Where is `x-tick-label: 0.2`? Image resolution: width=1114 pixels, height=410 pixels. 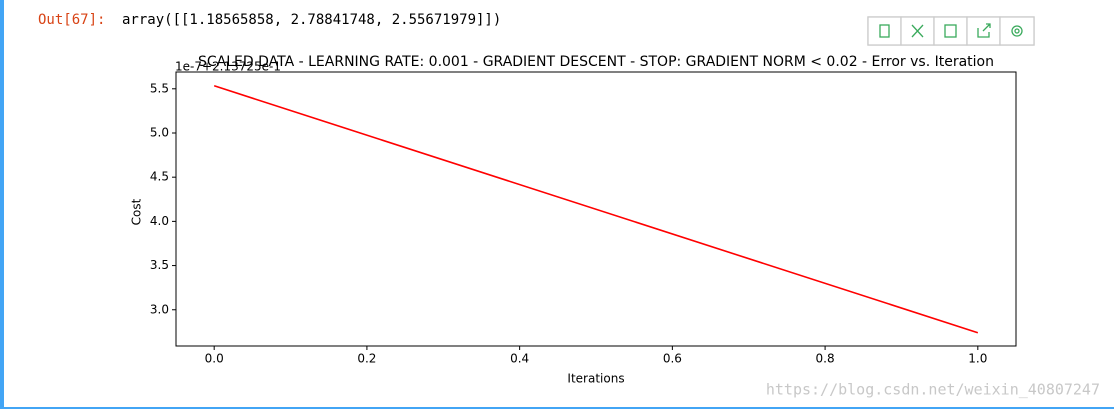 x-tick-label: 0.2 is located at coordinates (366, 359).